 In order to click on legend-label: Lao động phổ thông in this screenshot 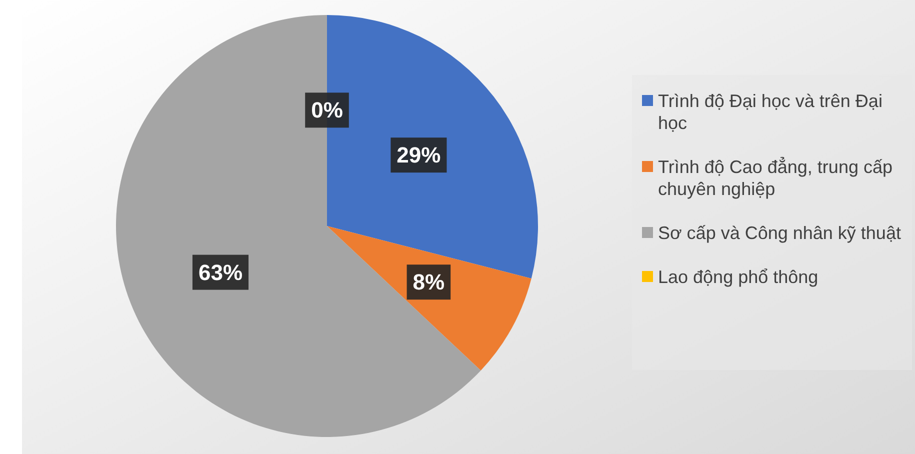, I will do `click(738, 277)`.